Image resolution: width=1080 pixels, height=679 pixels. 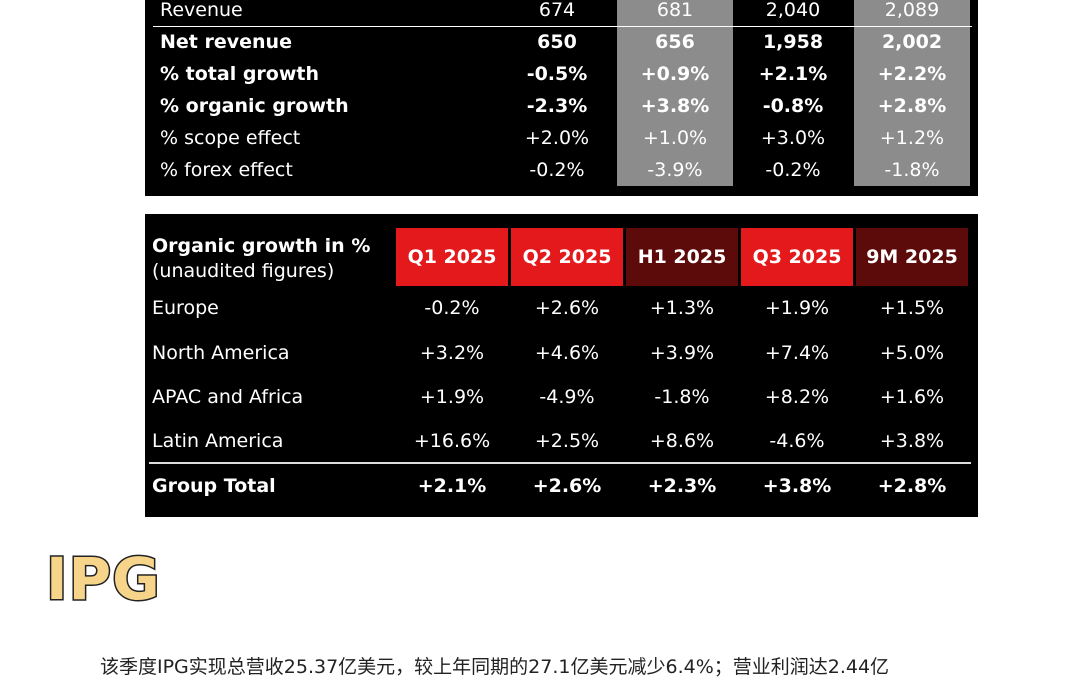 I want to click on cell-value: +3.2%, so click(x=452, y=353).